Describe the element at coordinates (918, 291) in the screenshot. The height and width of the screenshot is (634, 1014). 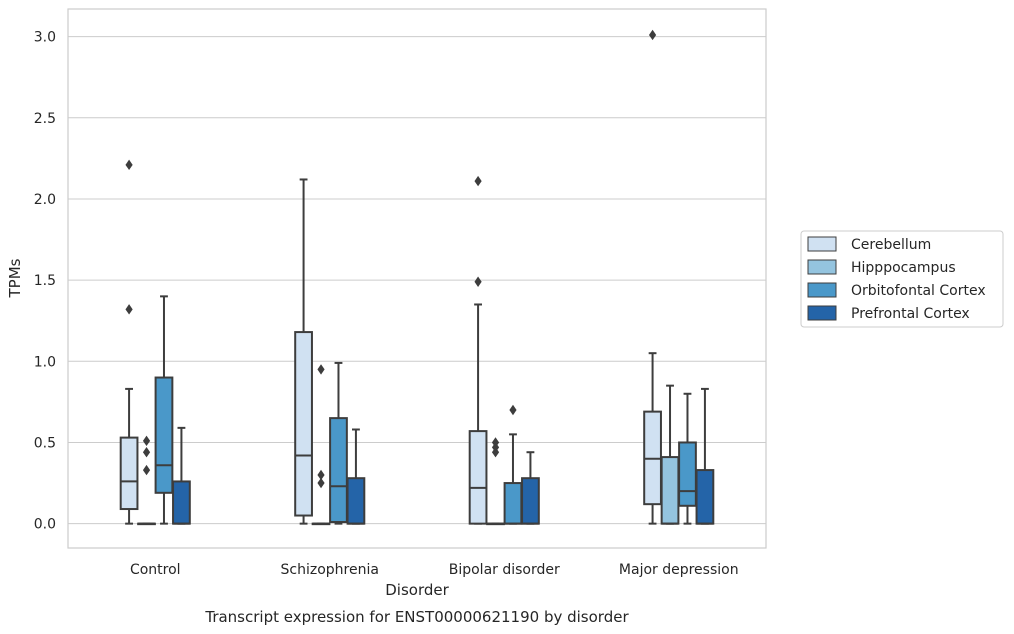
I see `legend-label: Orbitofontal Cortex` at that location.